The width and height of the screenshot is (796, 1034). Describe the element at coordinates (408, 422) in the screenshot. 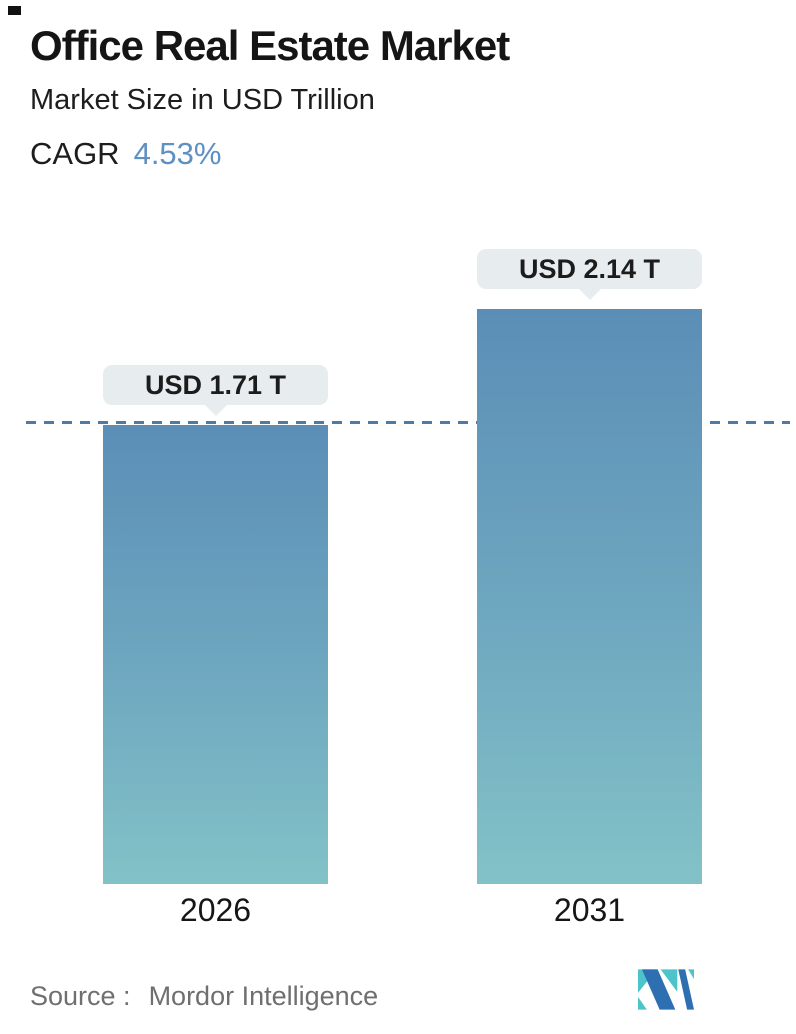

I see `reference-dashed-line` at that location.